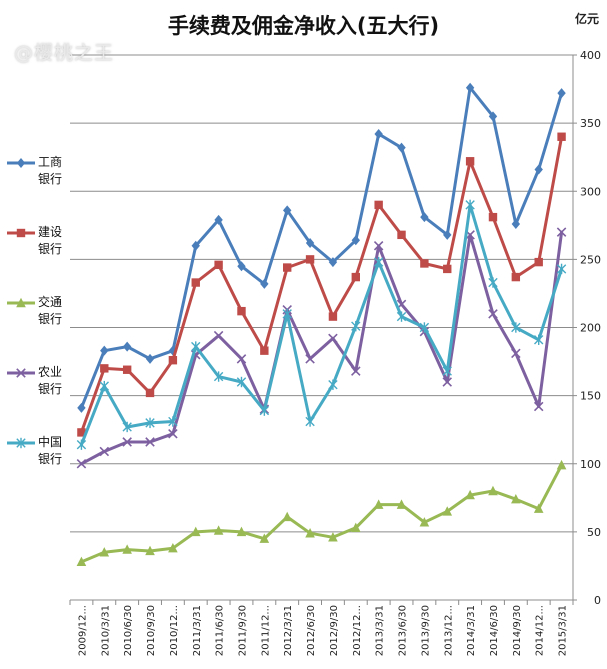  I want to click on legend-label-line1: 农业, so click(50, 372).